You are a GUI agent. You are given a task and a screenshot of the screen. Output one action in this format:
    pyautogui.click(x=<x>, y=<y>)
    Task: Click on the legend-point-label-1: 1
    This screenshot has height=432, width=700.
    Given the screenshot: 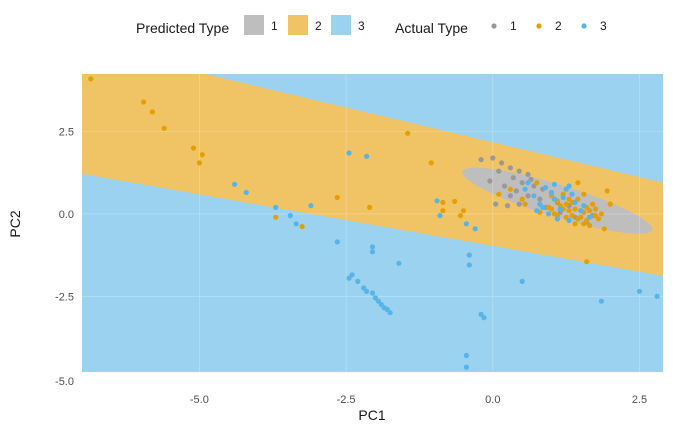 What is the action you would take?
    pyautogui.click(x=513, y=26)
    